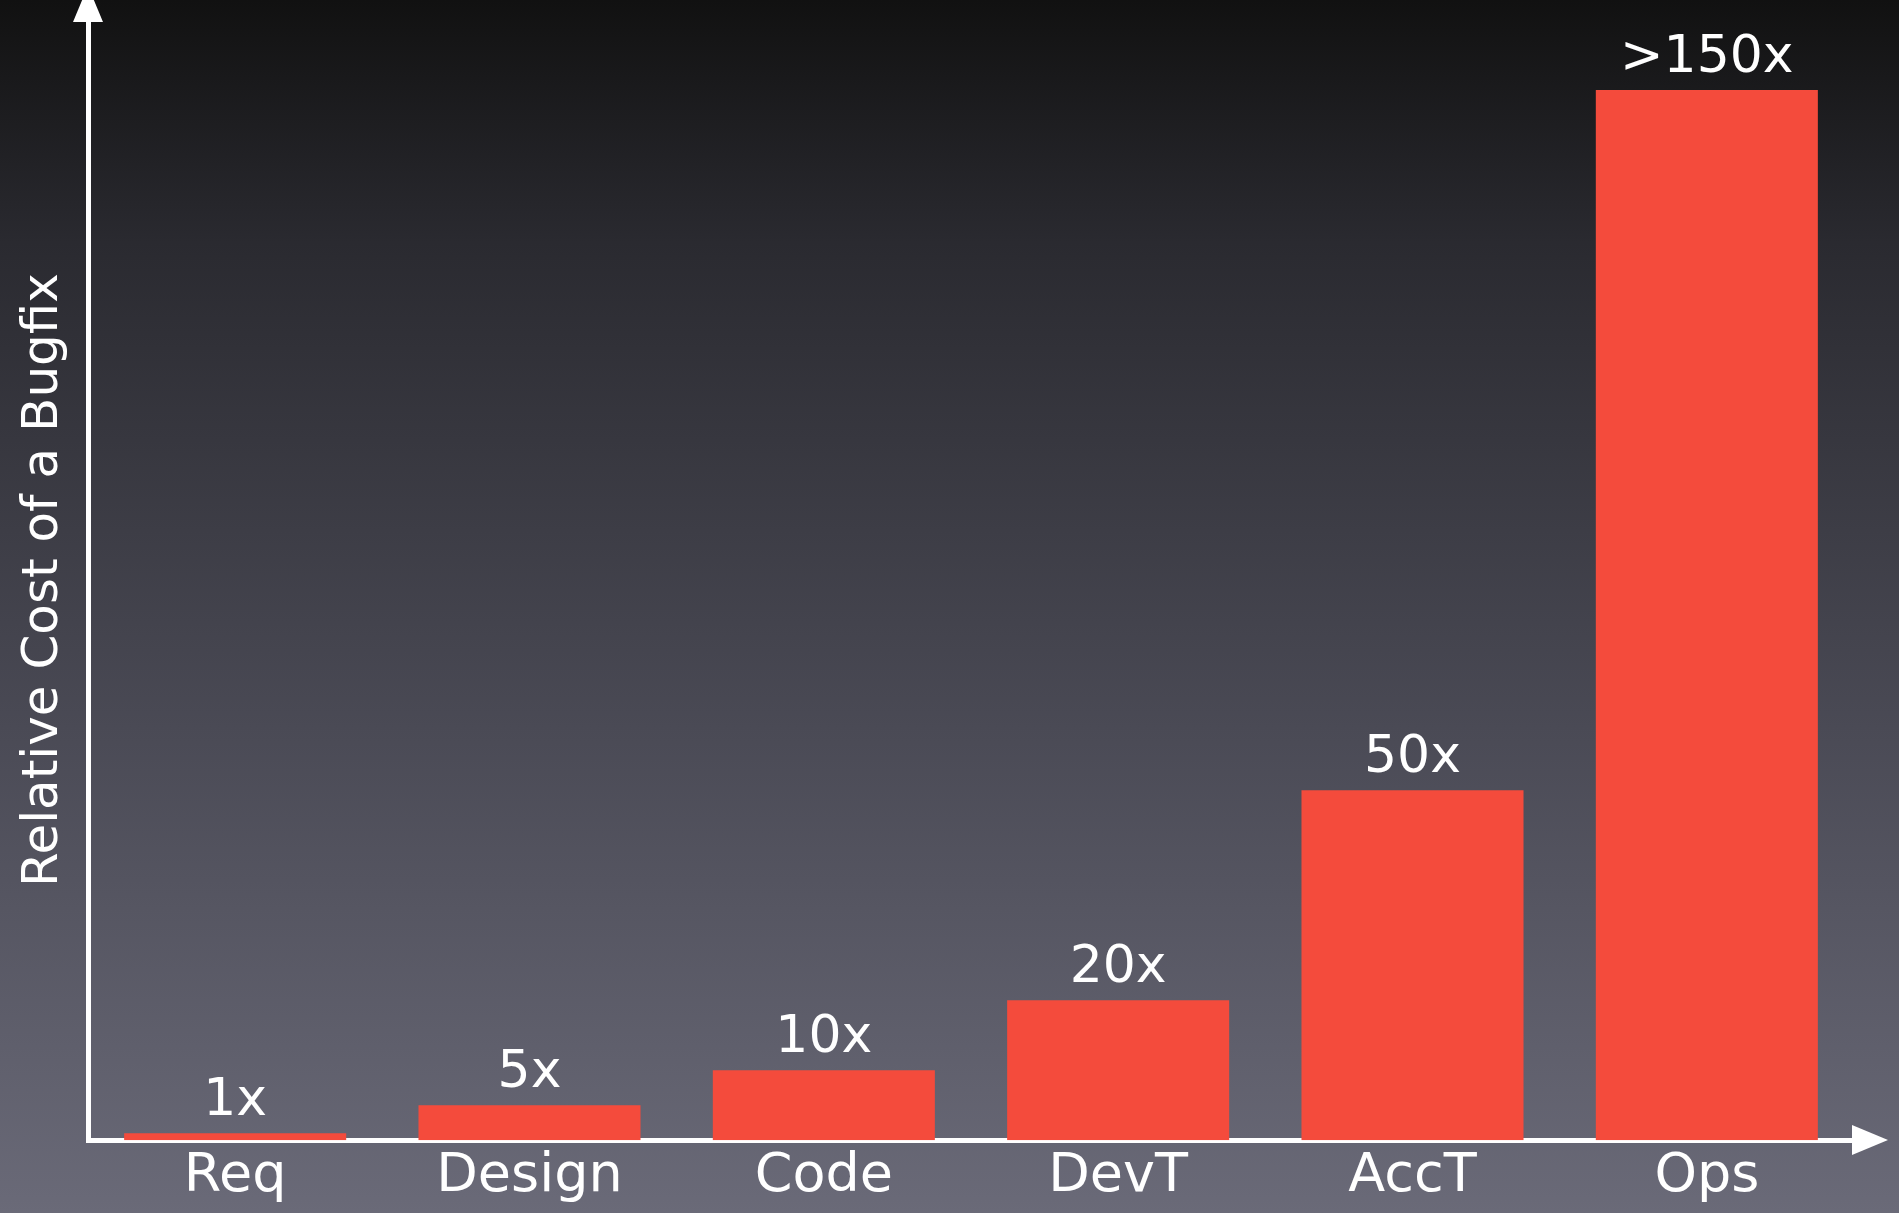  Describe the element at coordinates (1118, 963) in the screenshot. I see `data-label: 20x` at that location.